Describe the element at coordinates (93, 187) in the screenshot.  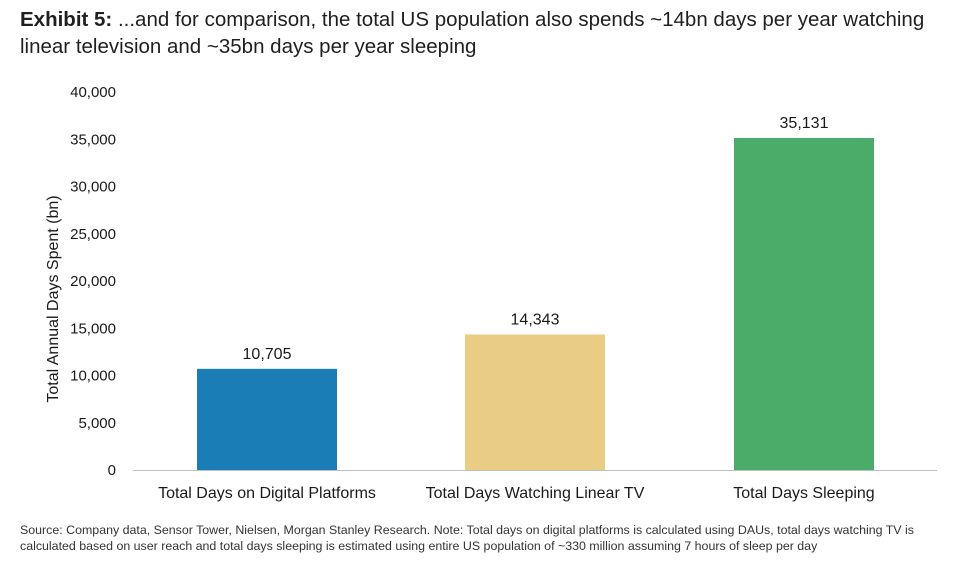
I see `y-tick-label: 30,000` at that location.